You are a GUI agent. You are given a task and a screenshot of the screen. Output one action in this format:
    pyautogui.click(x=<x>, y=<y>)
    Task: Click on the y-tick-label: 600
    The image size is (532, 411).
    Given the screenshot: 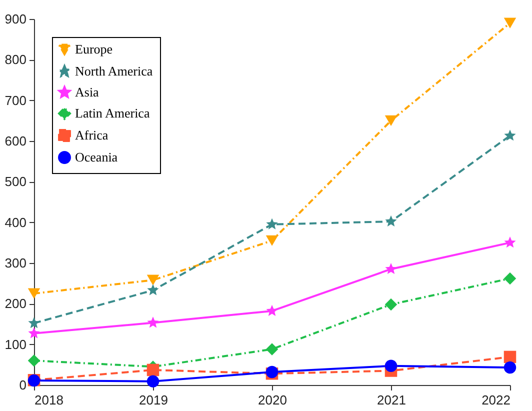 What is the action you would take?
    pyautogui.click(x=15, y=141)
    